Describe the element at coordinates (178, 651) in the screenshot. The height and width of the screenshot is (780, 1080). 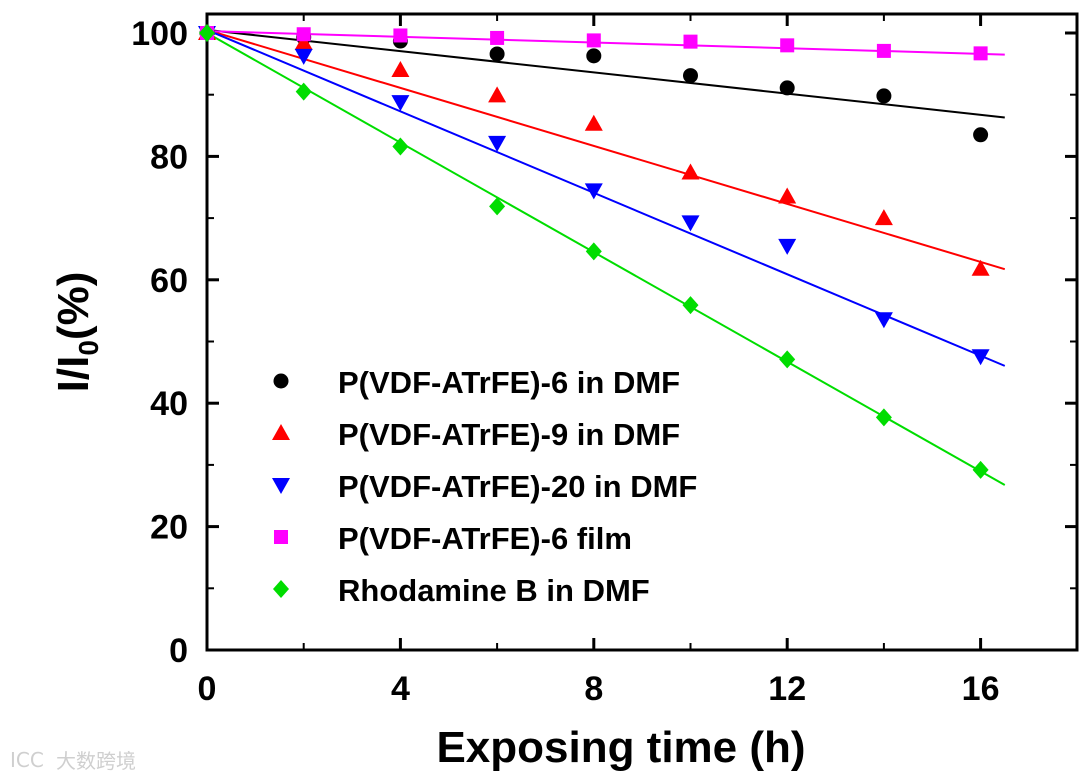
I see `y-tick-label: 0` at that location.